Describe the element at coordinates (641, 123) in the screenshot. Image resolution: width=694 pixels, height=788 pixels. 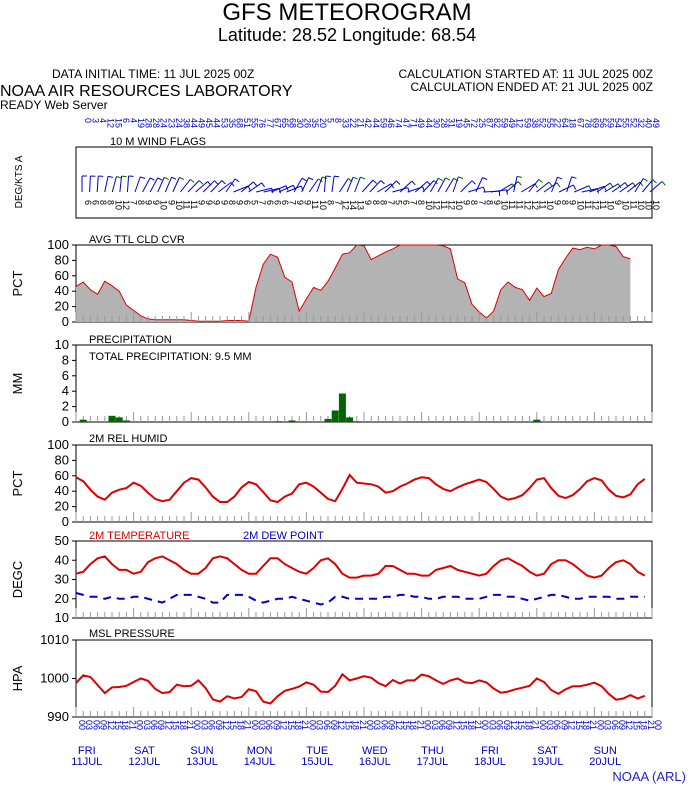
I see `wind-direction-label: 32` at that location.